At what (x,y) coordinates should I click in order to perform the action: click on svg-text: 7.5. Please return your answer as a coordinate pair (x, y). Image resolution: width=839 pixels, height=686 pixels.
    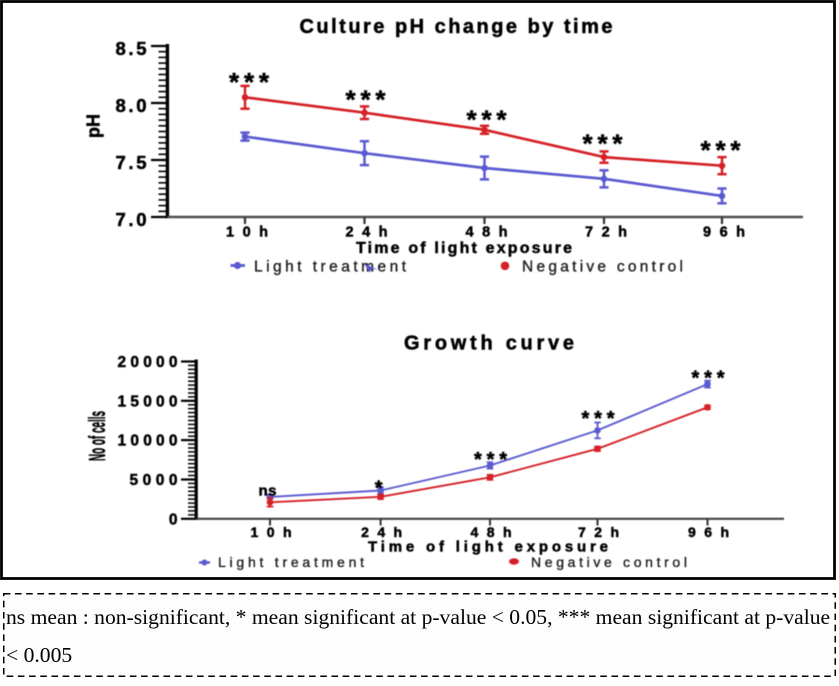
    Looking at the image, I should click on (131, 162).